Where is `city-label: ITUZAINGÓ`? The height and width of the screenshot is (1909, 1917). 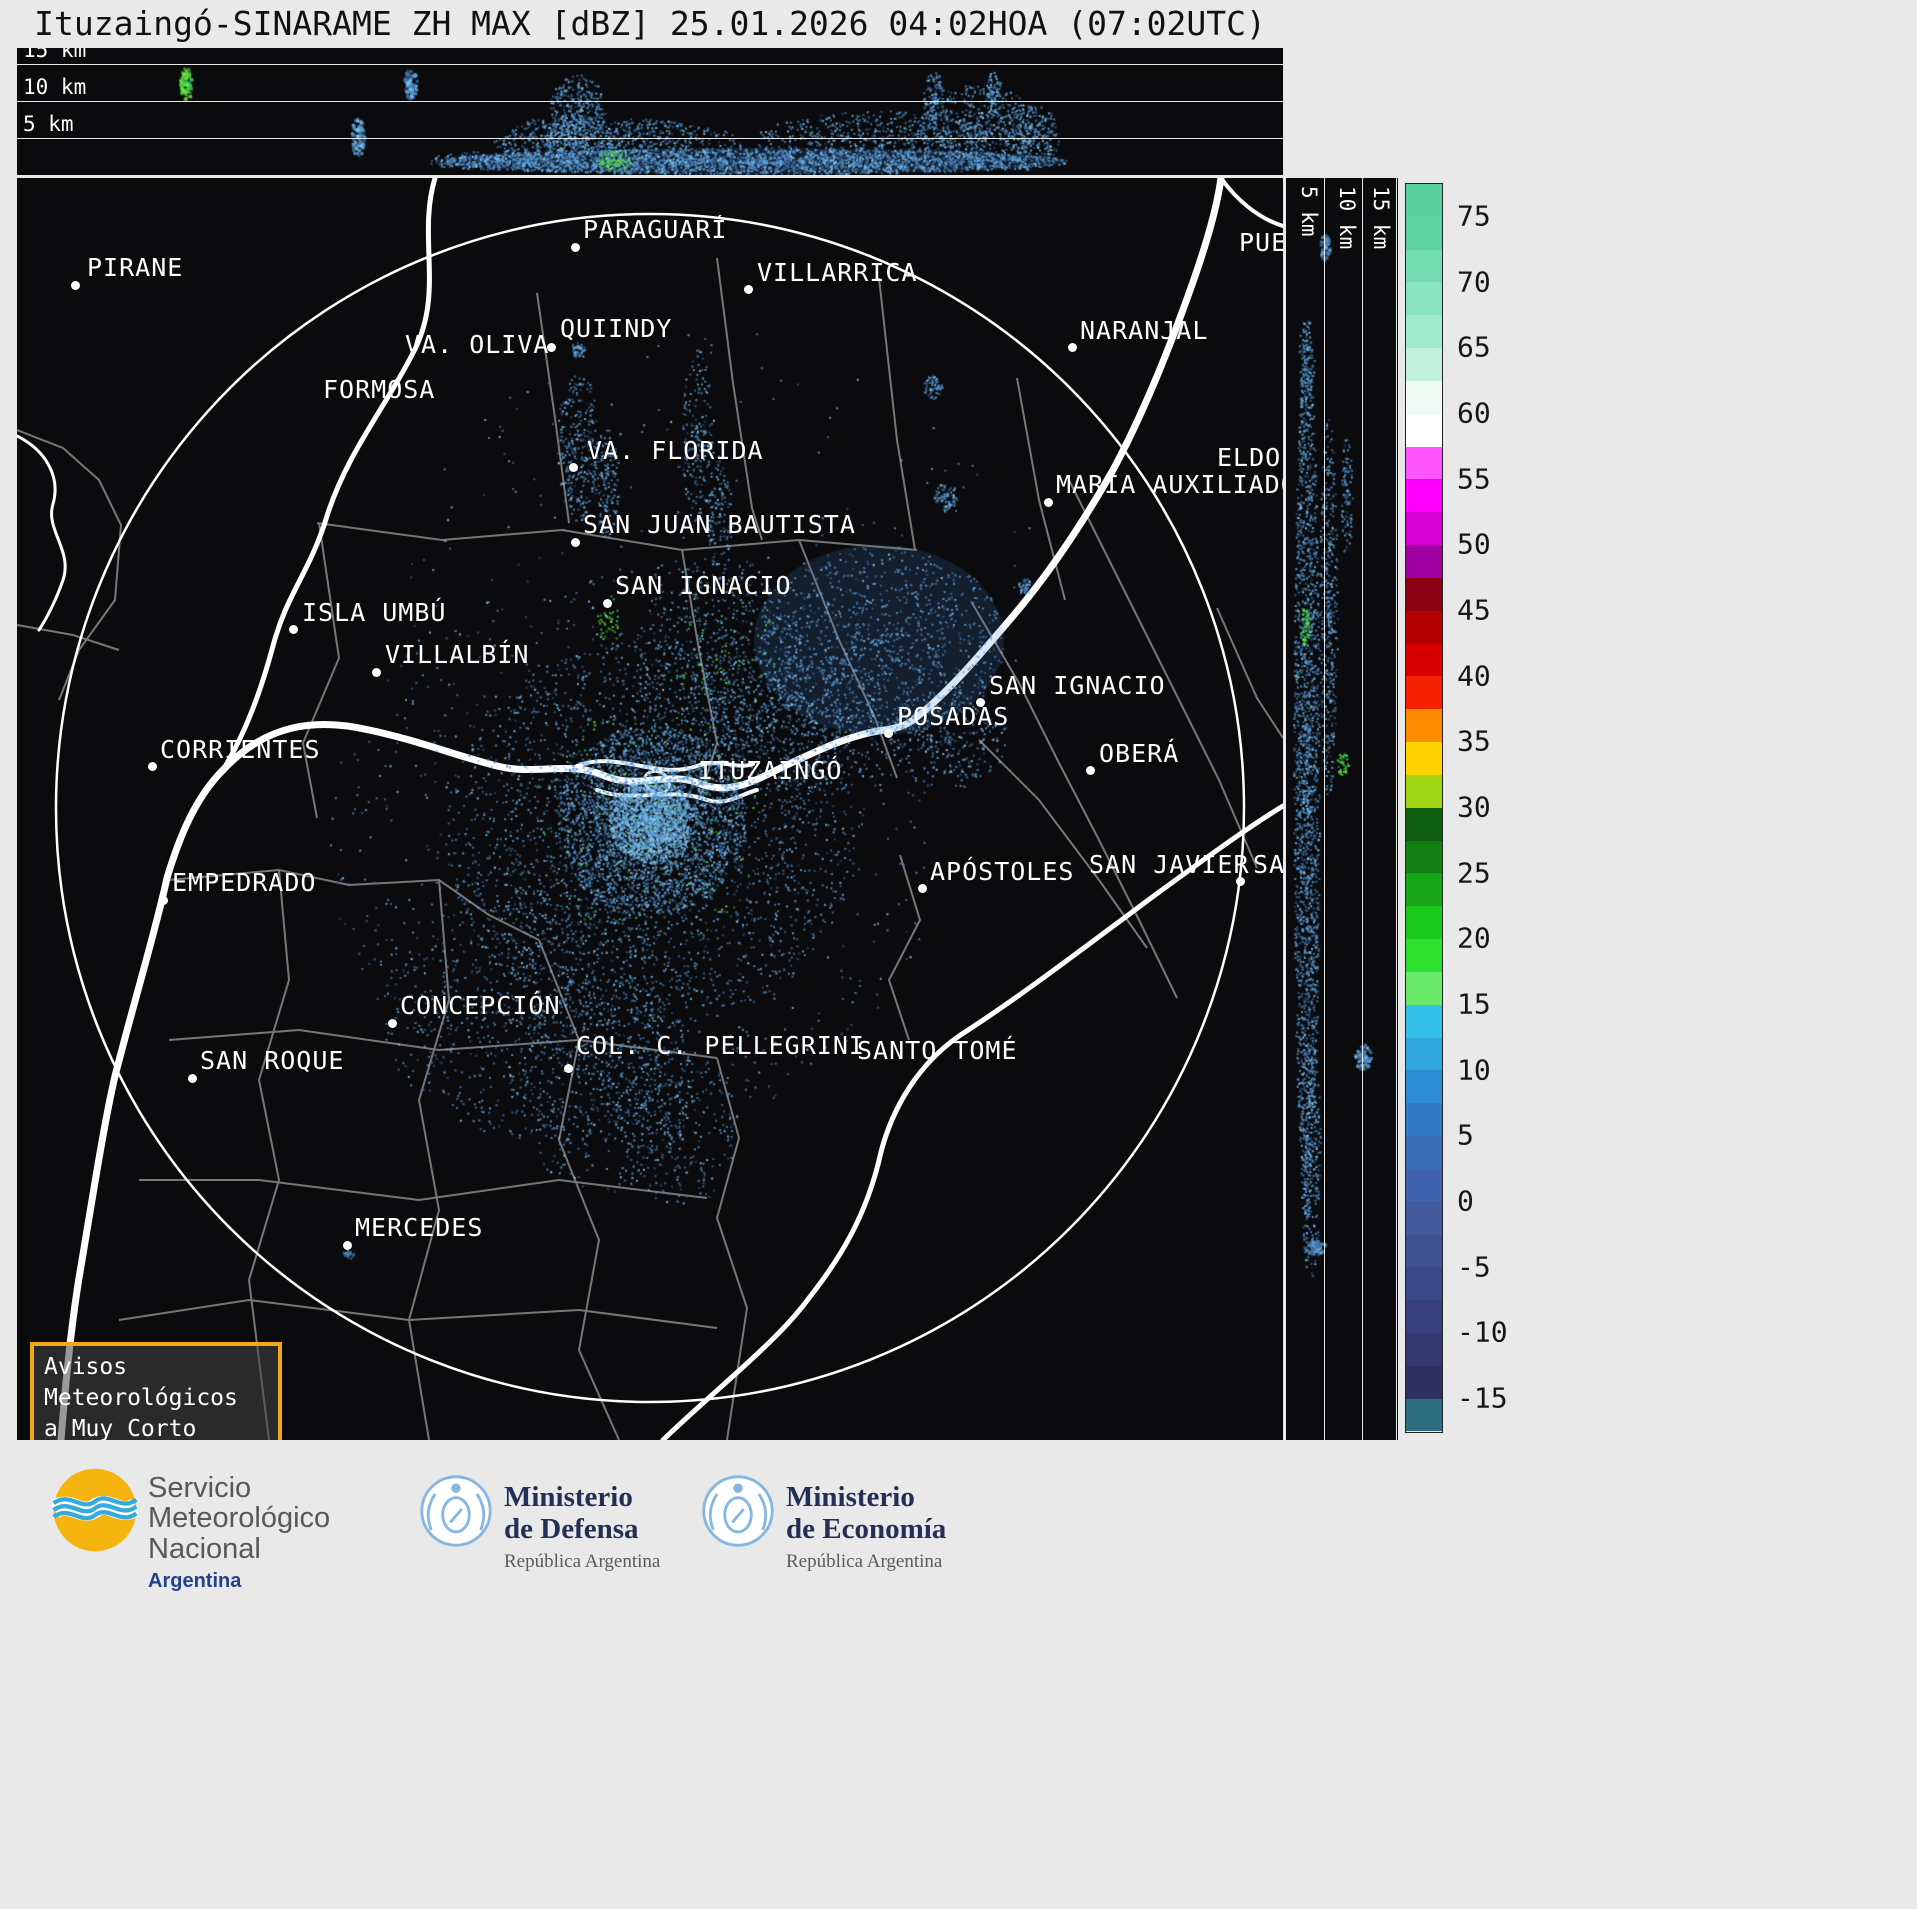 city-label: ITUZAINGÓ is located at coordinates (770, 770).